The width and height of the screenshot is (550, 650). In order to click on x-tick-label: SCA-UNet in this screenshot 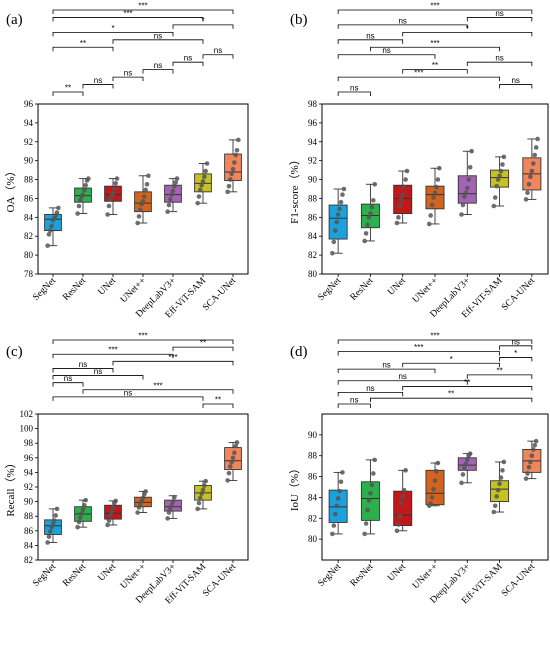, I will do `click(219, 580)`.